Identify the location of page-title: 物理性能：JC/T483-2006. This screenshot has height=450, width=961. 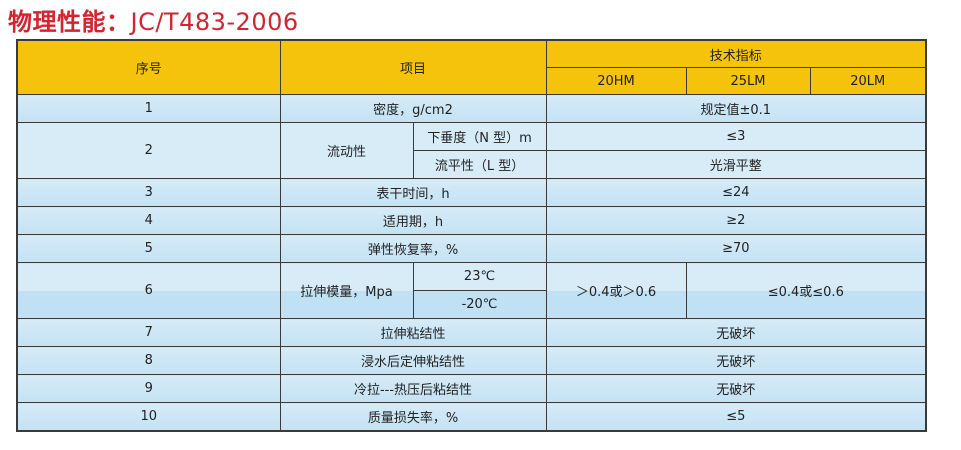
(153, 19).